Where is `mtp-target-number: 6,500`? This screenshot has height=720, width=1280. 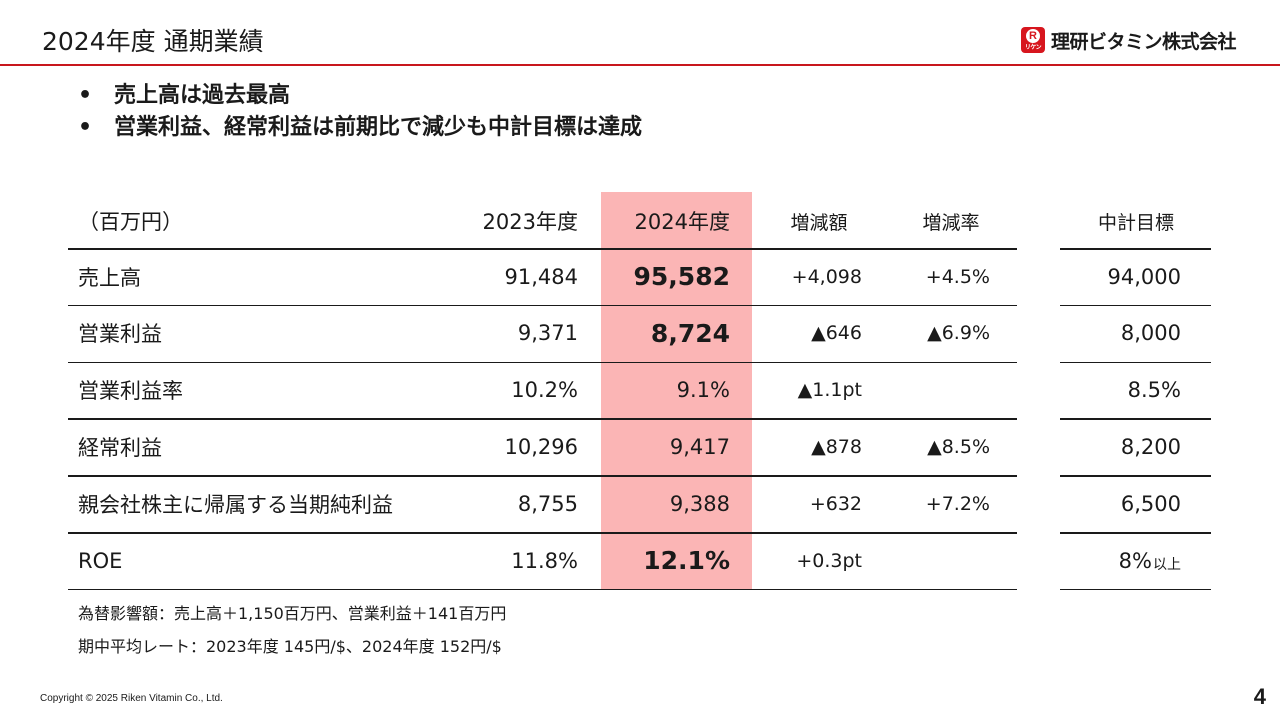 mtp-target-number: 6,500 is located at coordinates (1150, 503).